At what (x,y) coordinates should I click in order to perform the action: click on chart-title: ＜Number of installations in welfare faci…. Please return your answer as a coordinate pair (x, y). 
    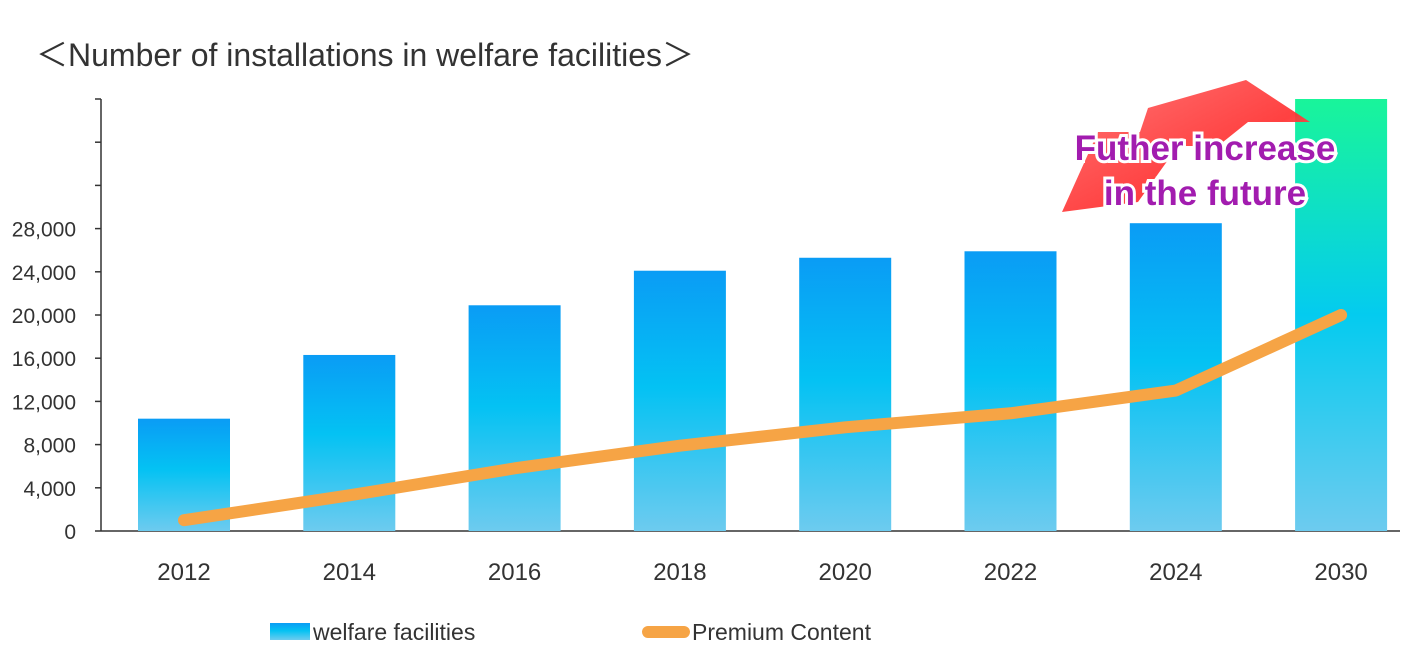
    Looking at the image, I should click on (365, 55).